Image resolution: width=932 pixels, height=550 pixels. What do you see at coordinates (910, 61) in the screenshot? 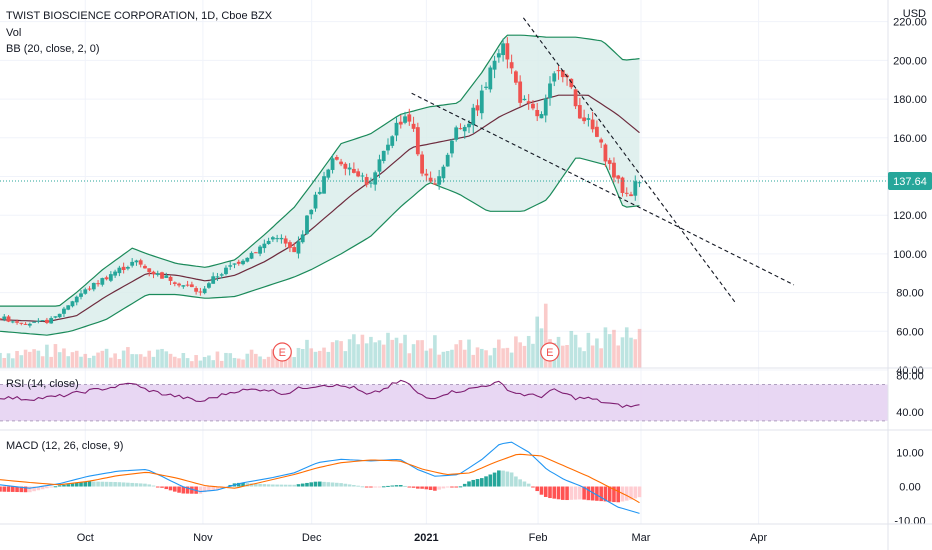
I see `price-tick-label: 200.00` at bounding box center [910, 61].